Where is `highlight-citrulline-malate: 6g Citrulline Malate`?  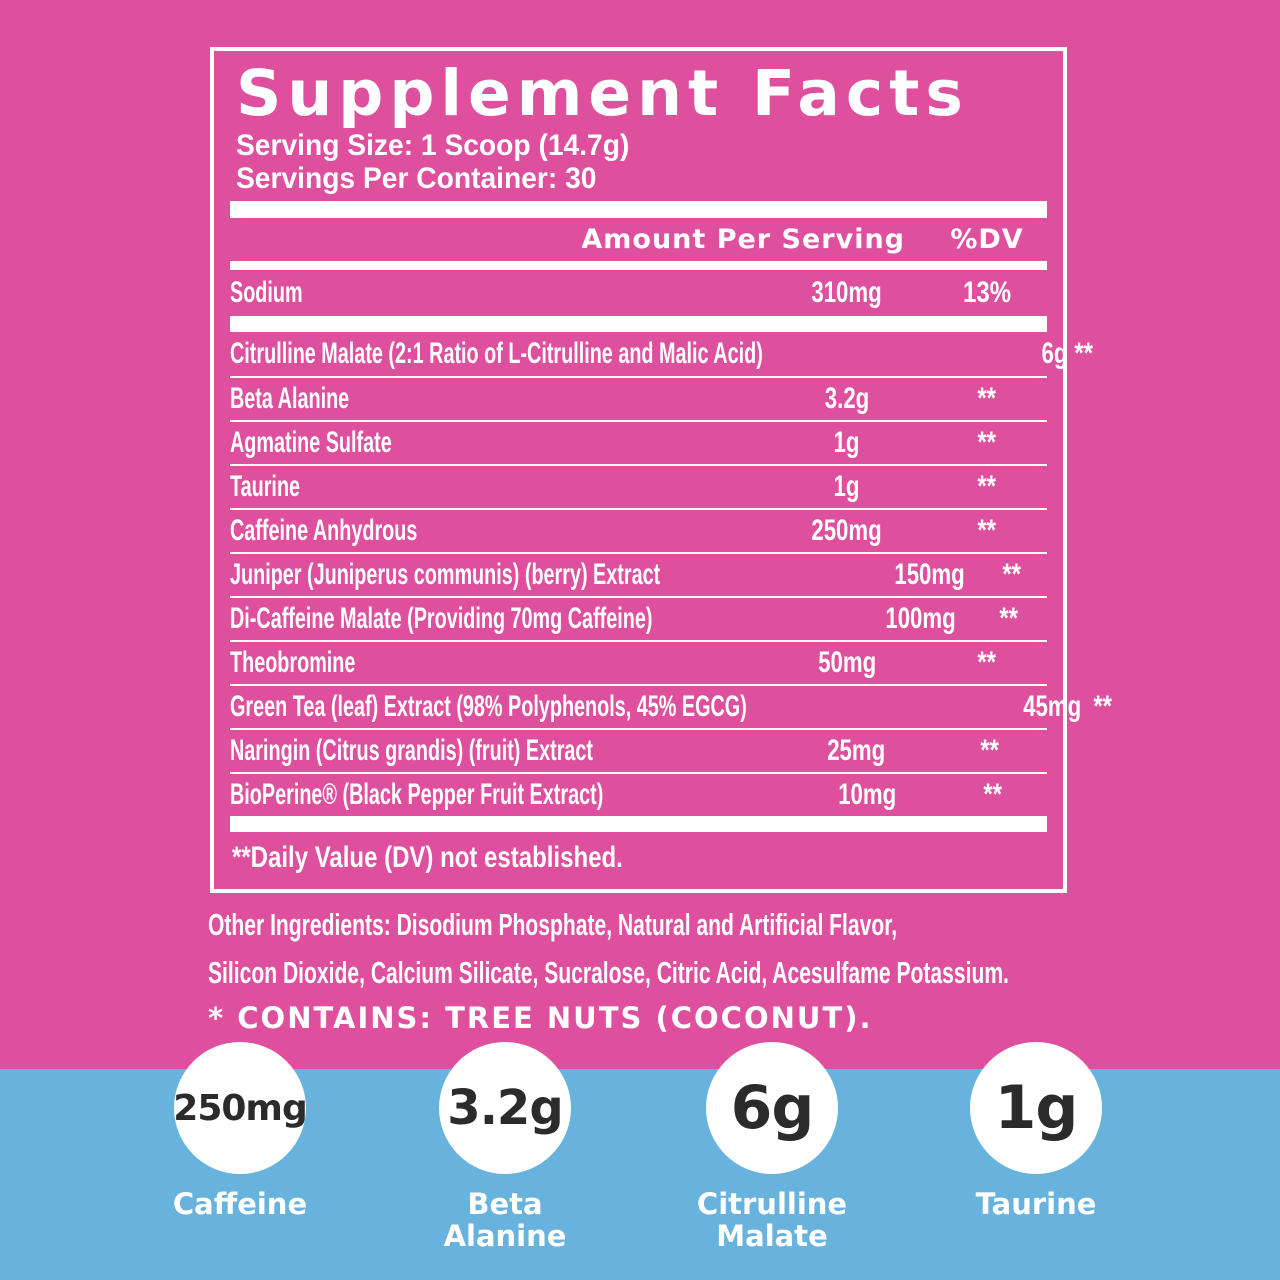 highlight-citrulline-malate: 6g Citrulline Malate is located at coordinates (772, 1147).